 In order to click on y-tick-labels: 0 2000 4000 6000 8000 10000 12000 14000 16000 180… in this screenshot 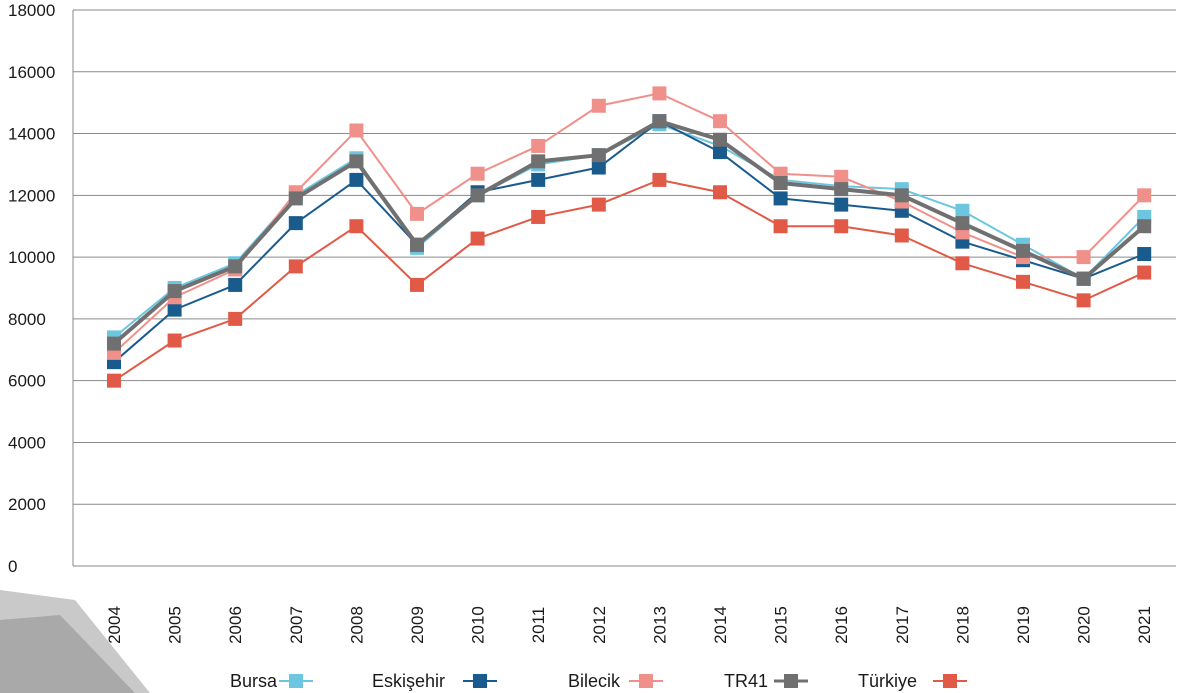, I will do `click(31, 288)`.